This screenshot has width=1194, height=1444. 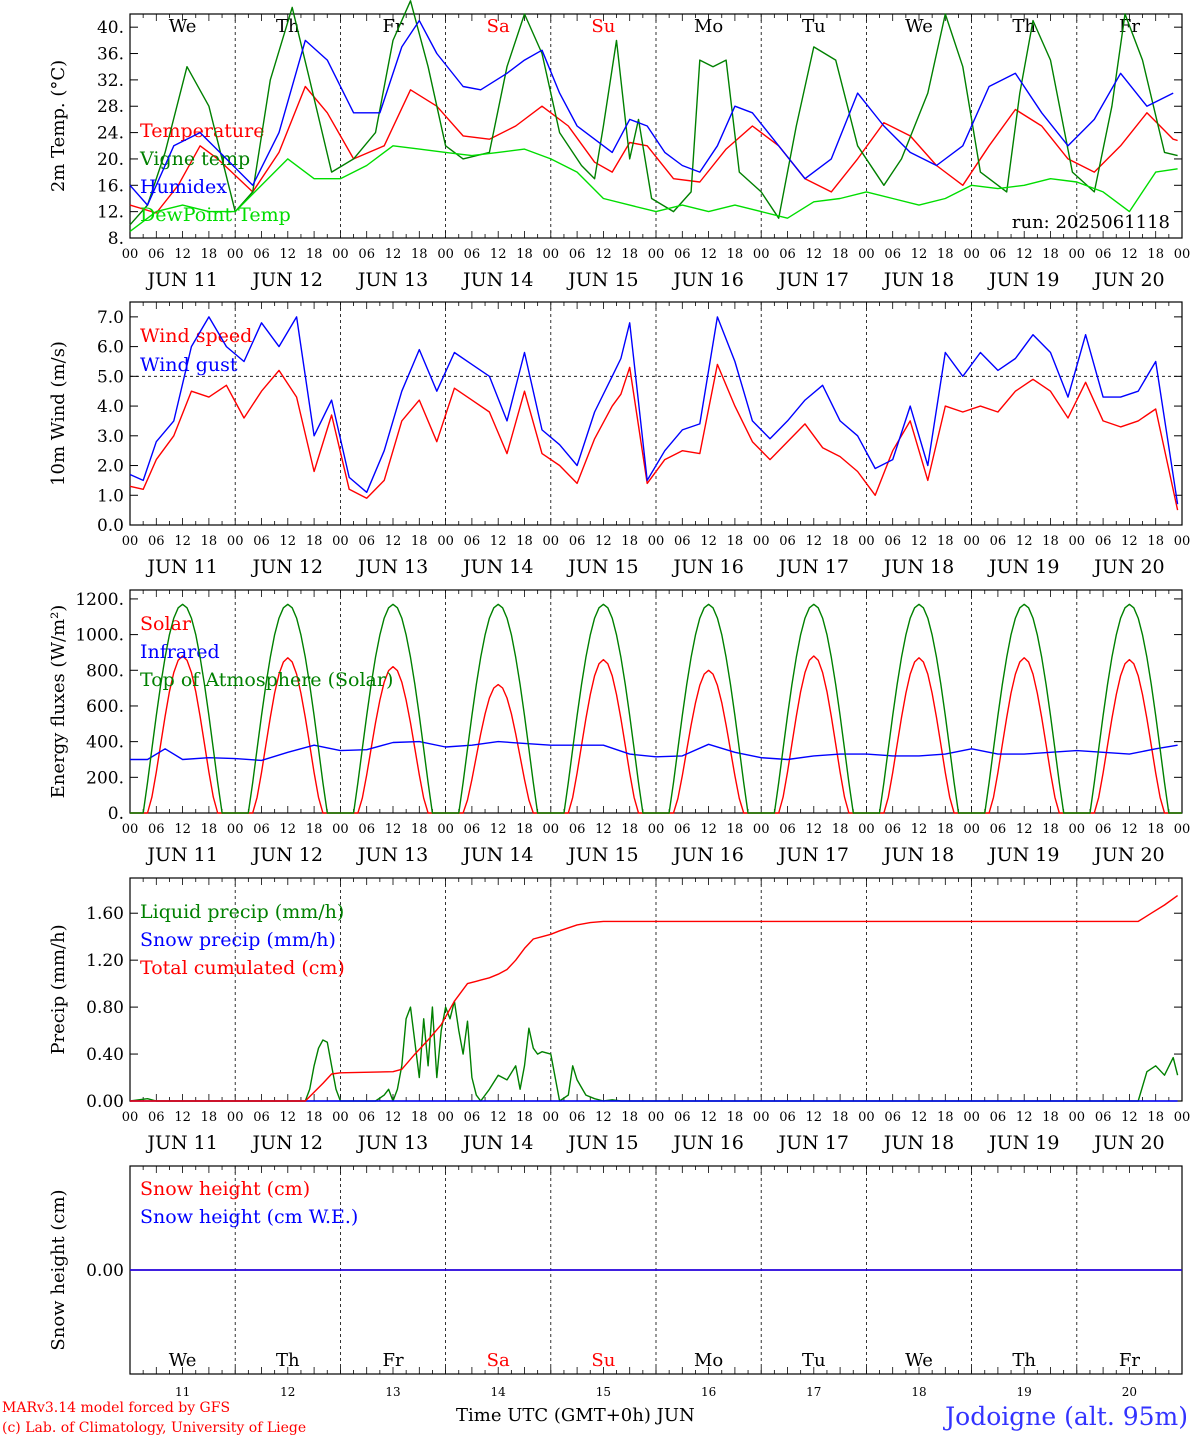 What do you see at coordinates (116, 1408) in the screenshot?
I see `model-credit: MARv3.14 model forced by GFS` at bounding box center [116, 1408].